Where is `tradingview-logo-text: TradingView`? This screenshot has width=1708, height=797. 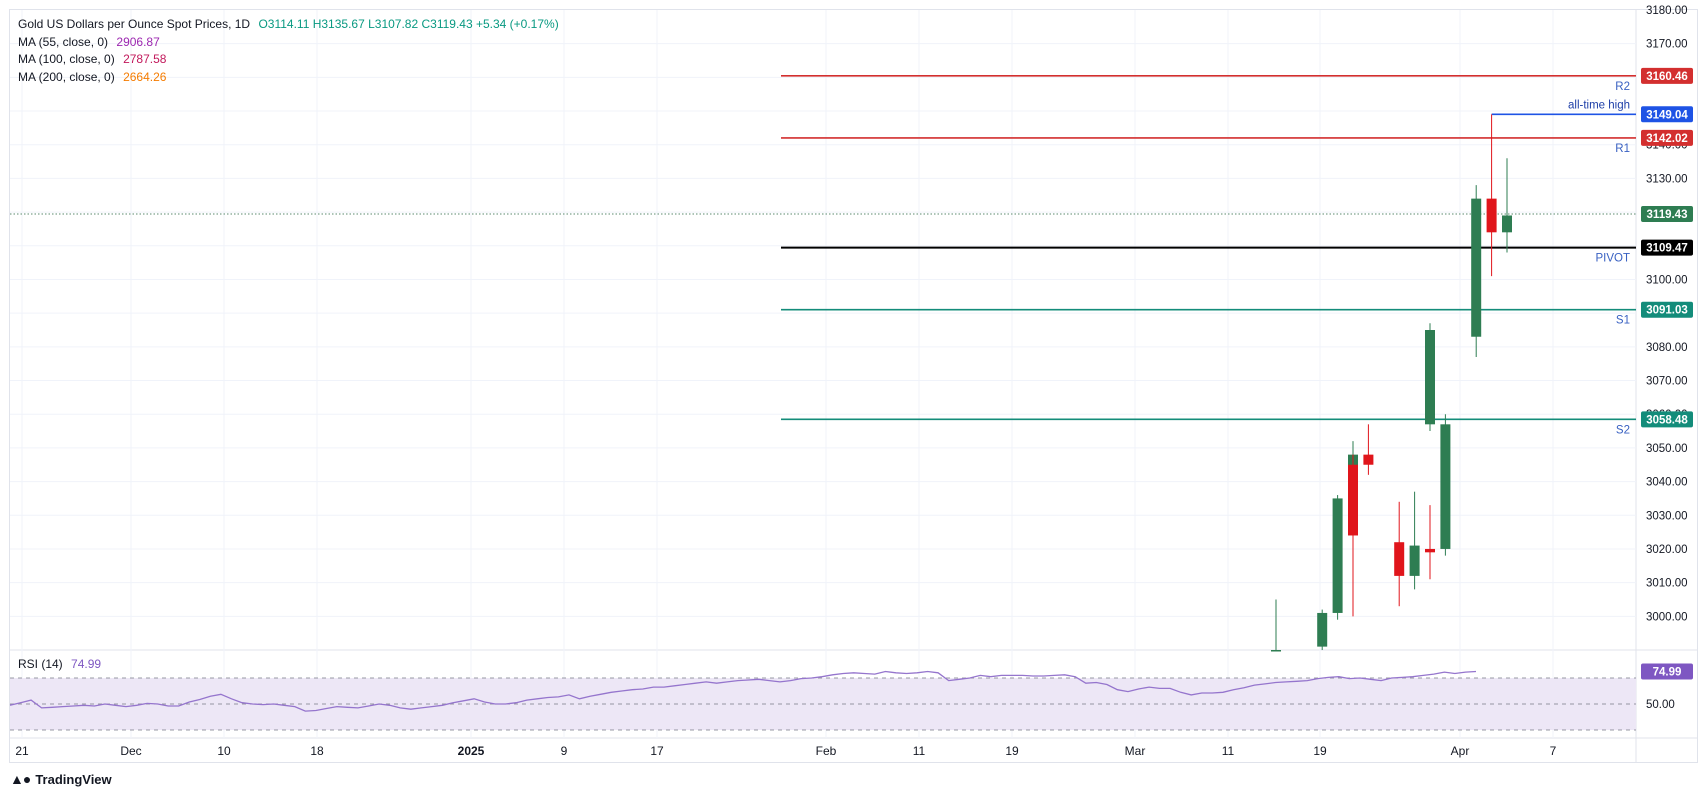
tradingview-logo-text: TradingView is located at coordinates (73, 779).